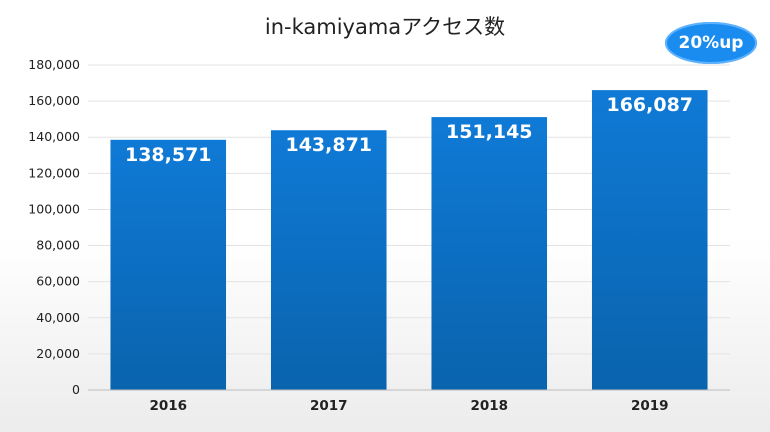 The width and height of the screenshot is (770, 432). Describe the element at coordinates (168, 406) in the screenshot. I see `x-tick-label: 2016` at that location.